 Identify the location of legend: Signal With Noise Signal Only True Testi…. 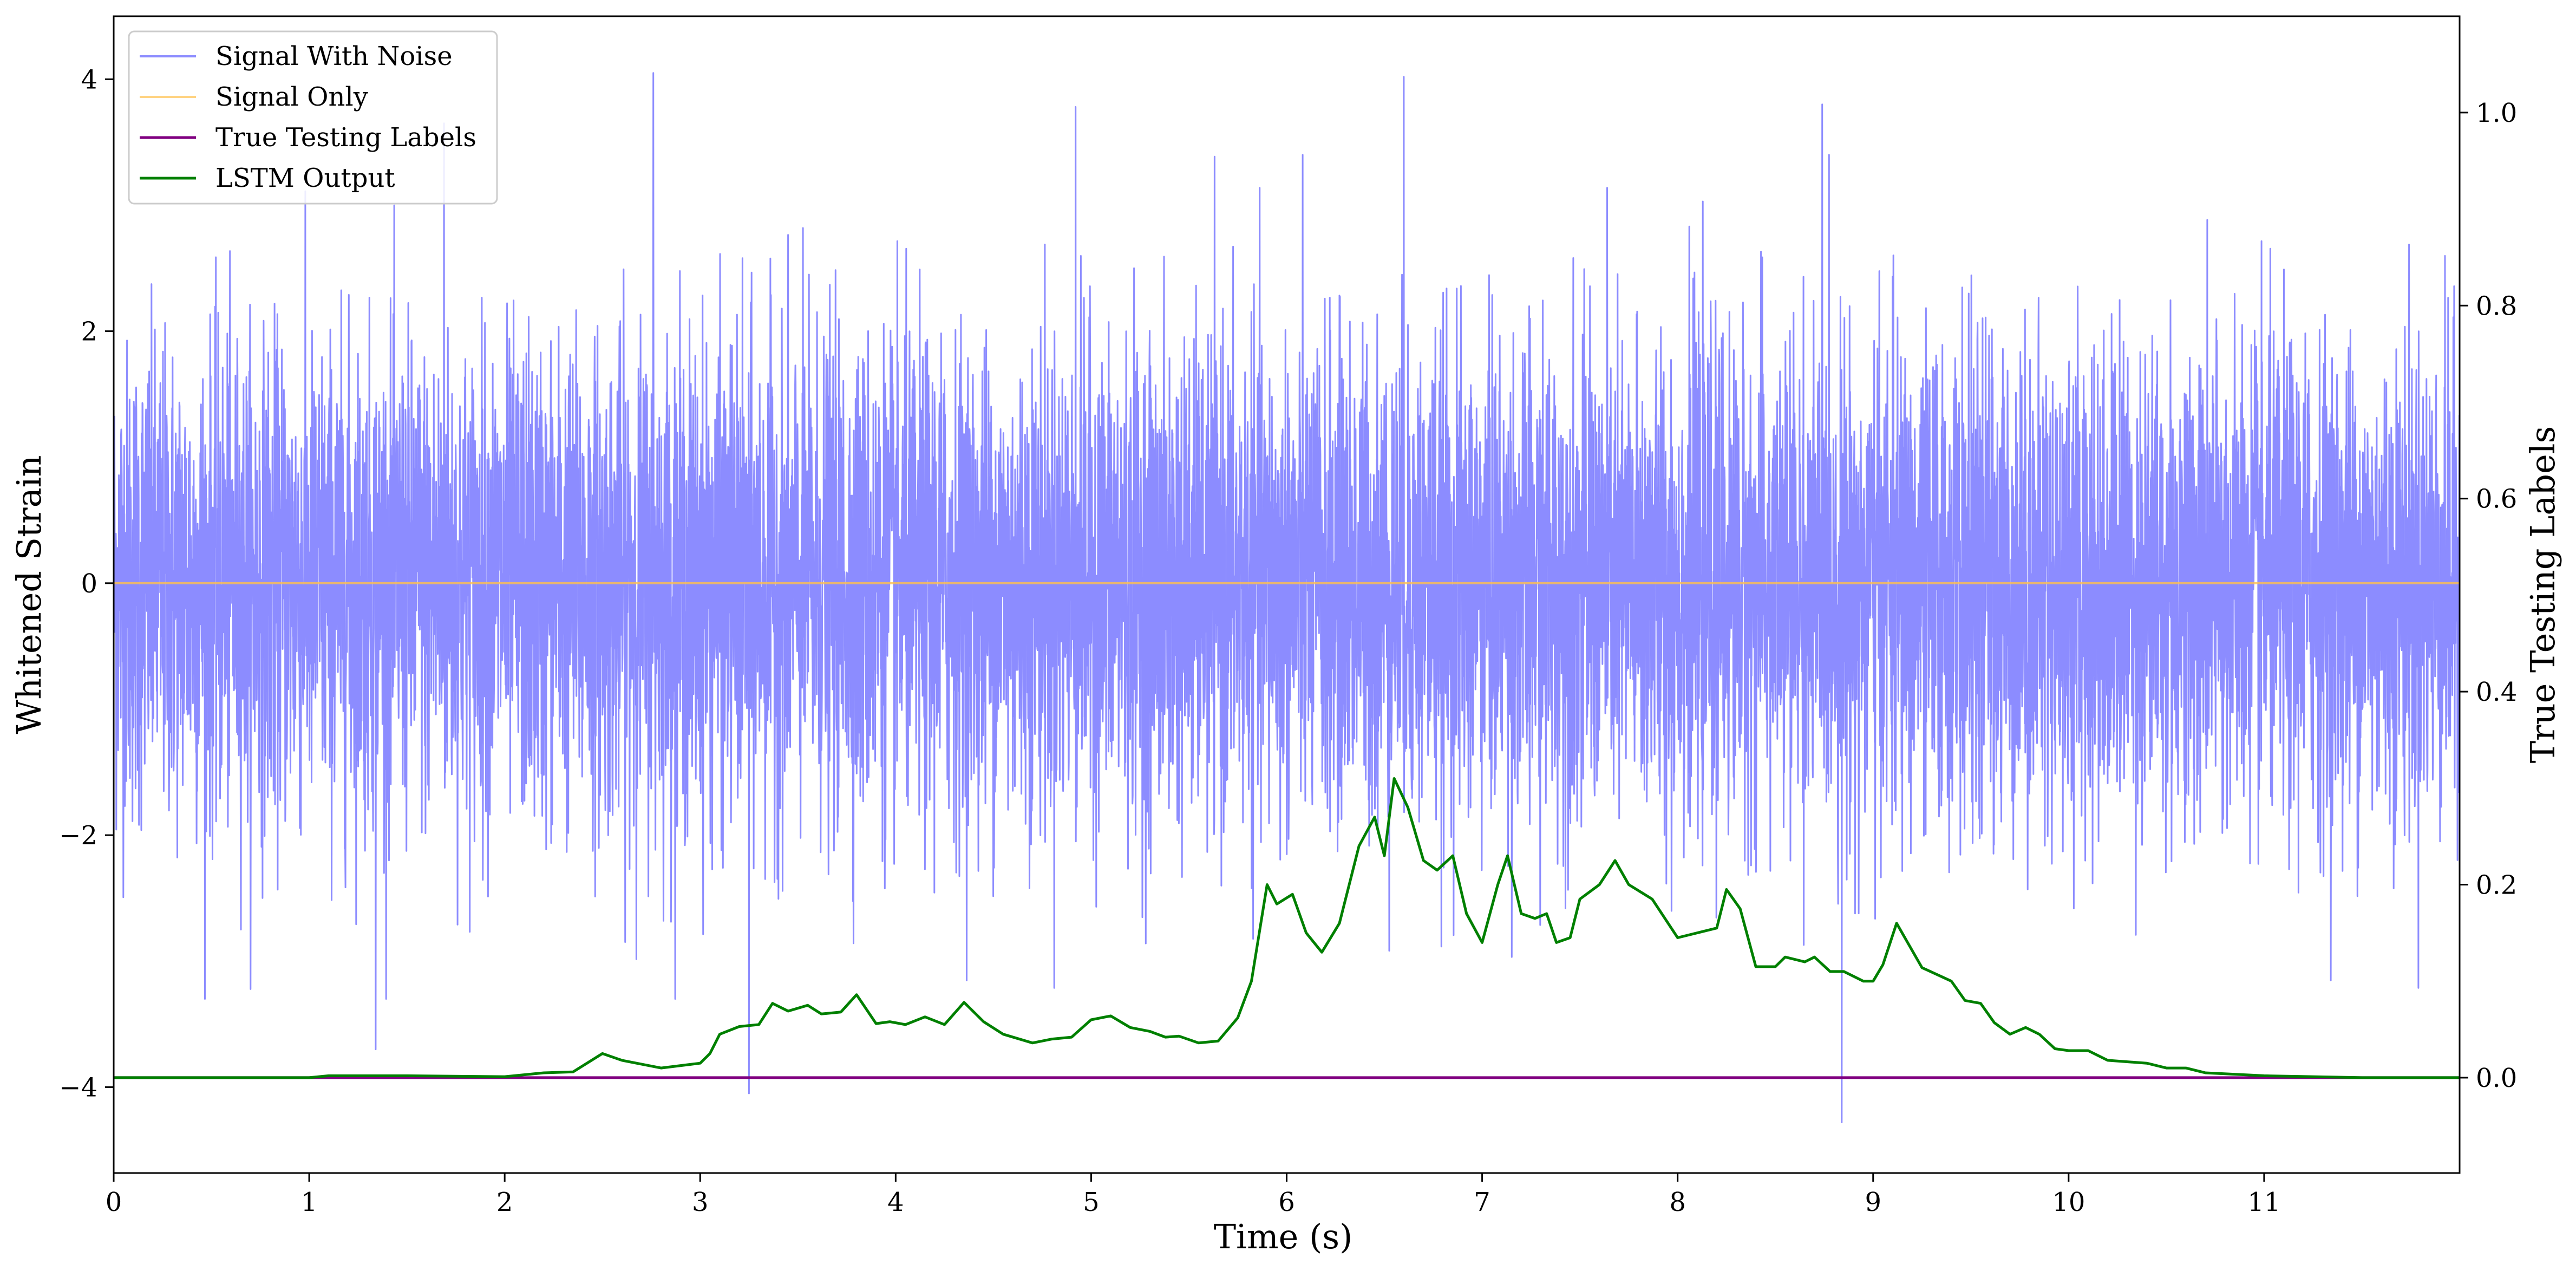
(313, 117).